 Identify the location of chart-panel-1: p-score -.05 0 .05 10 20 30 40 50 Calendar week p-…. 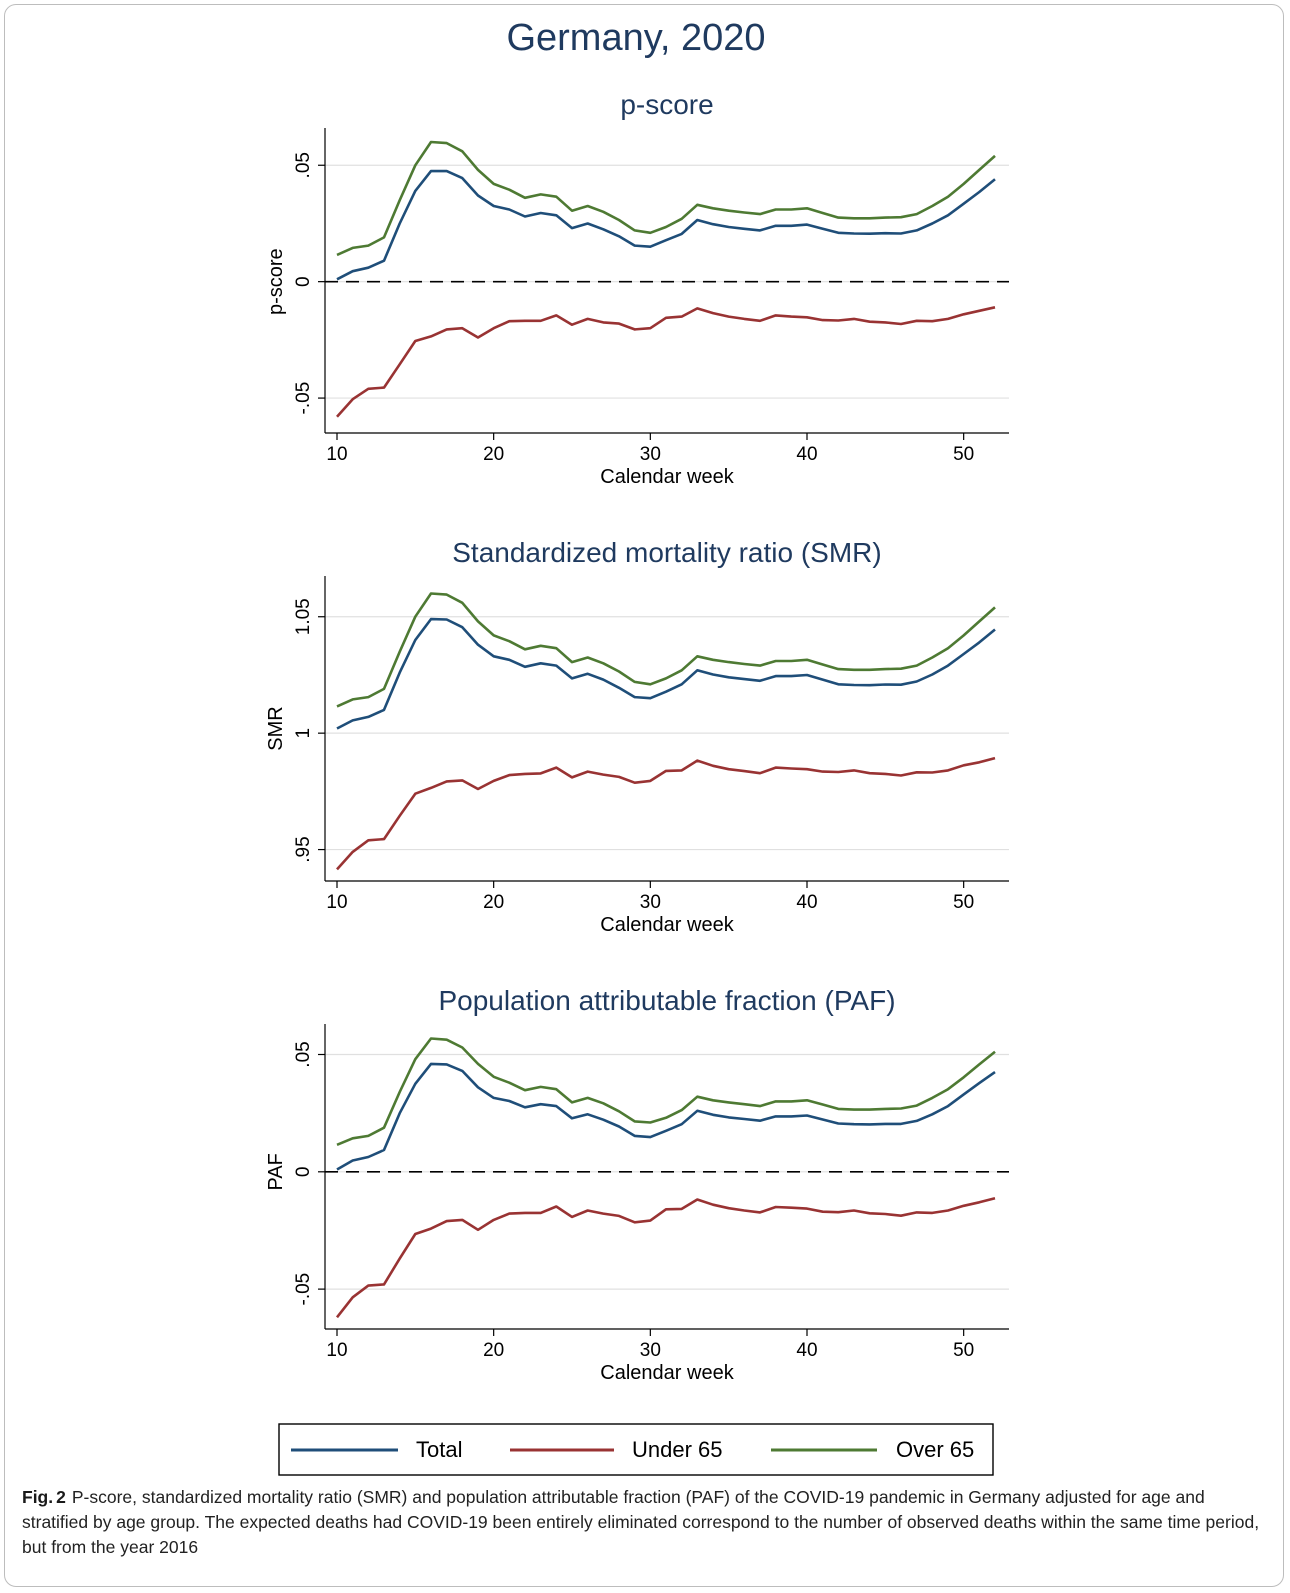
(637, 288).